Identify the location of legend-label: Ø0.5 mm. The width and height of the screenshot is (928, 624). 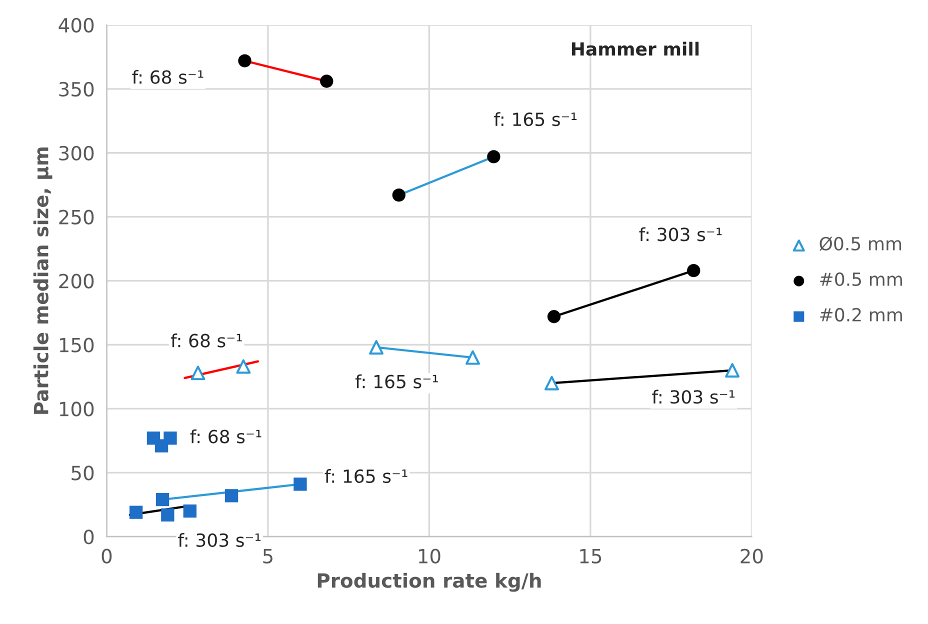
(861, 243).